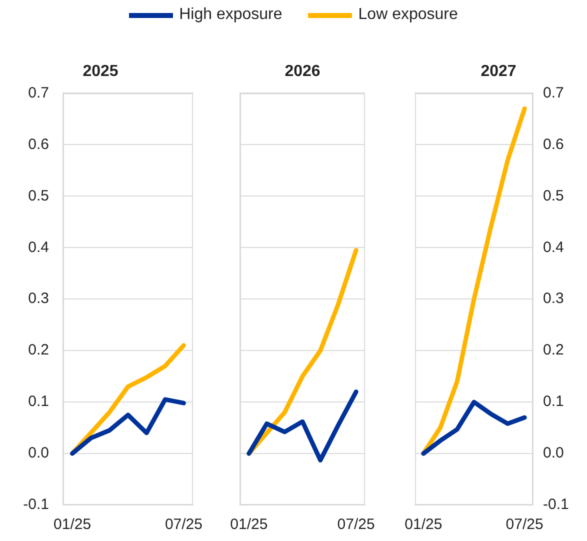 This screenshot has height=541, width=587. What do you see at coordinates (38, 350) in the screenshot?
I see `y-tick-label: 0.2` at bounding box center [38, 350].